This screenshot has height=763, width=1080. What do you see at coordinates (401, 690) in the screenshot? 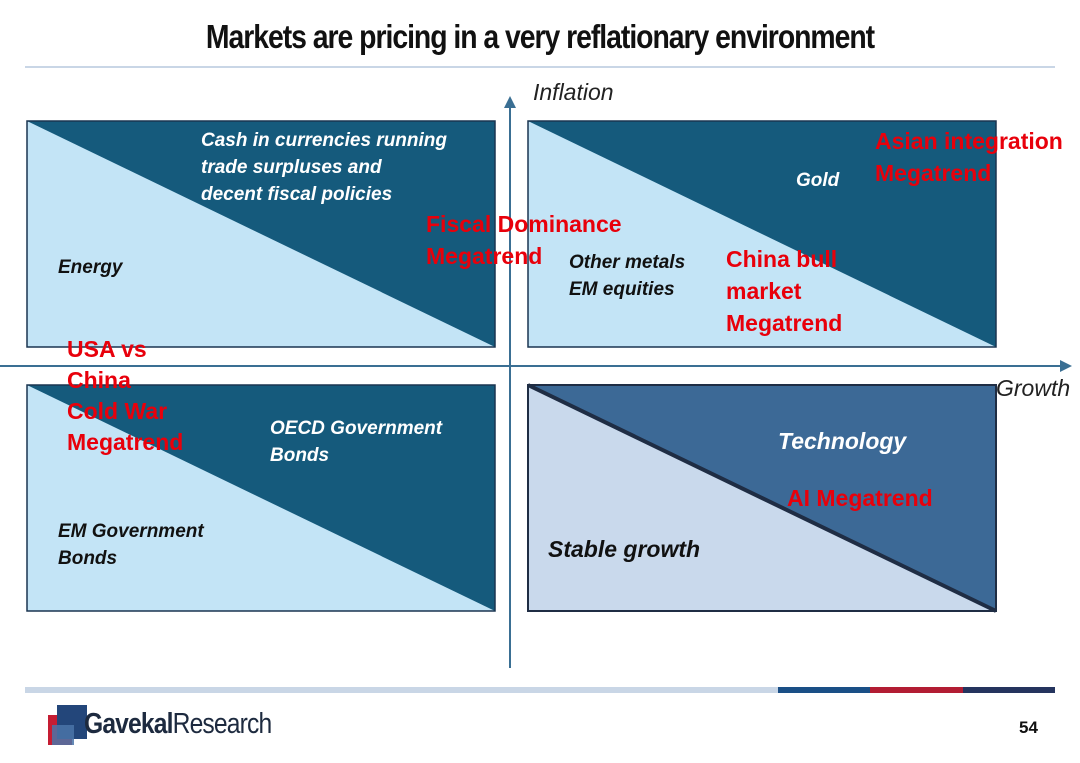
I see `footer-bar-light` at bounding box center [401, 690].